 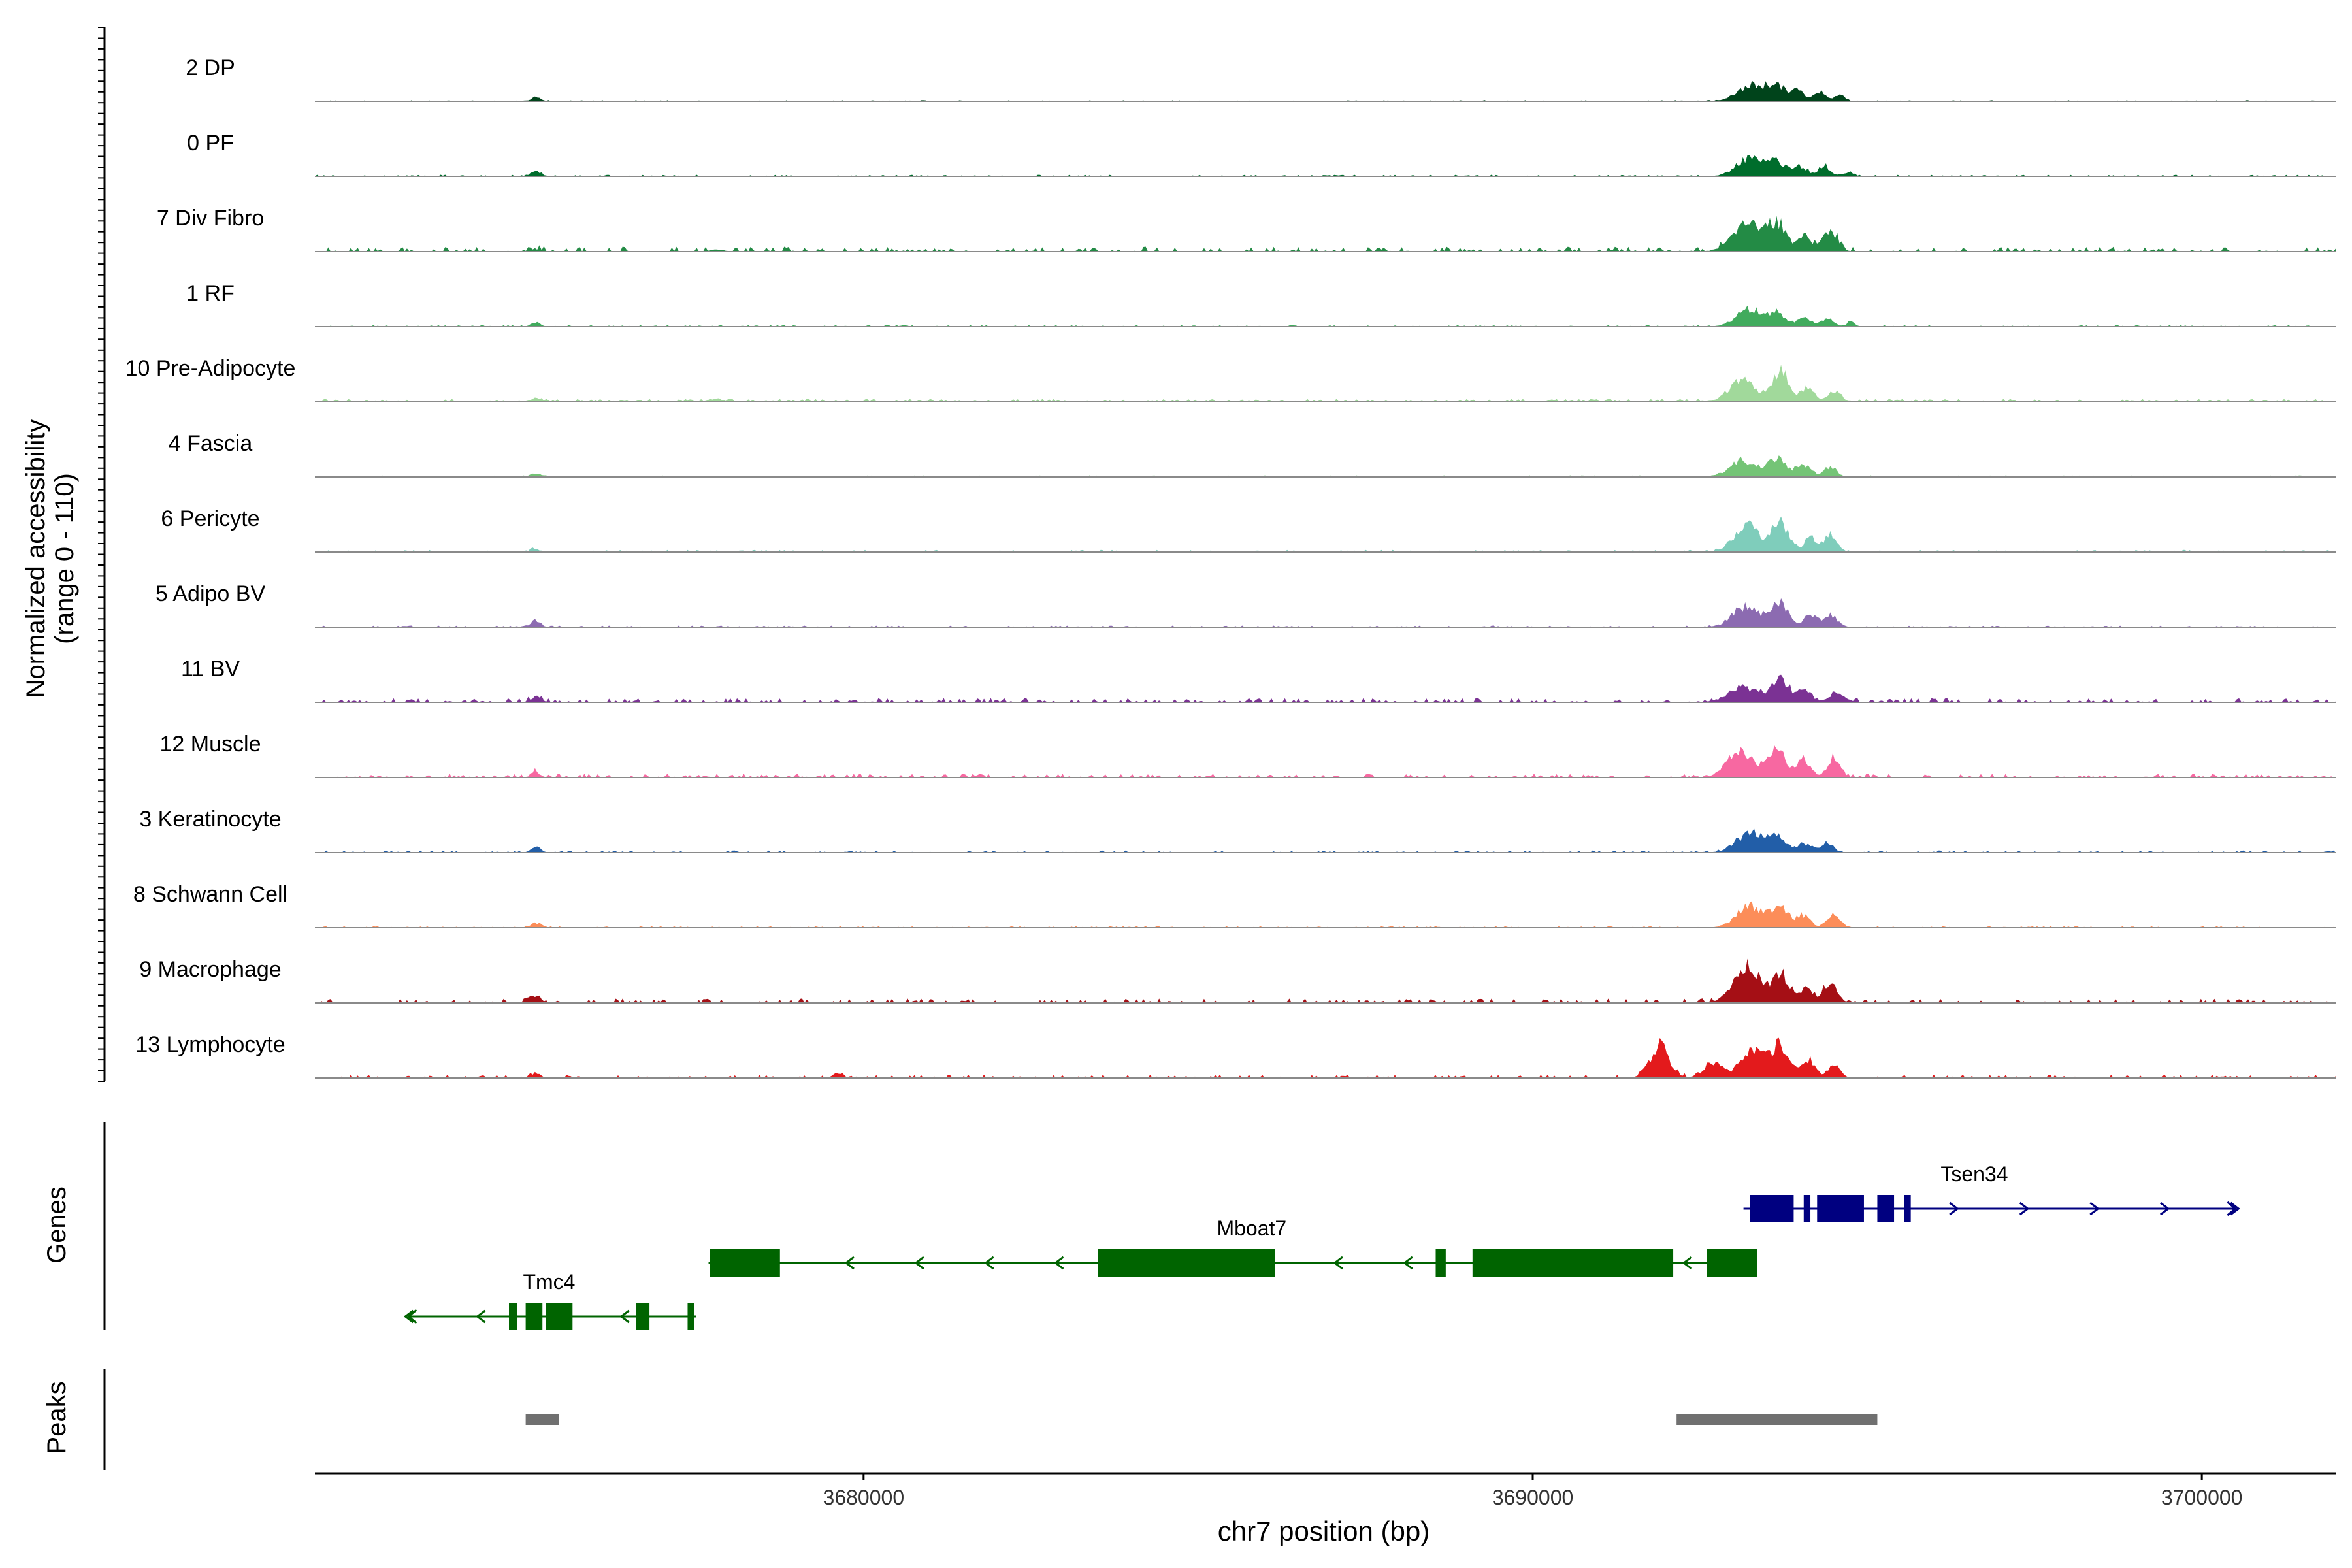 I want to click on track-label: 0 PF, so click(x=210, y=143).